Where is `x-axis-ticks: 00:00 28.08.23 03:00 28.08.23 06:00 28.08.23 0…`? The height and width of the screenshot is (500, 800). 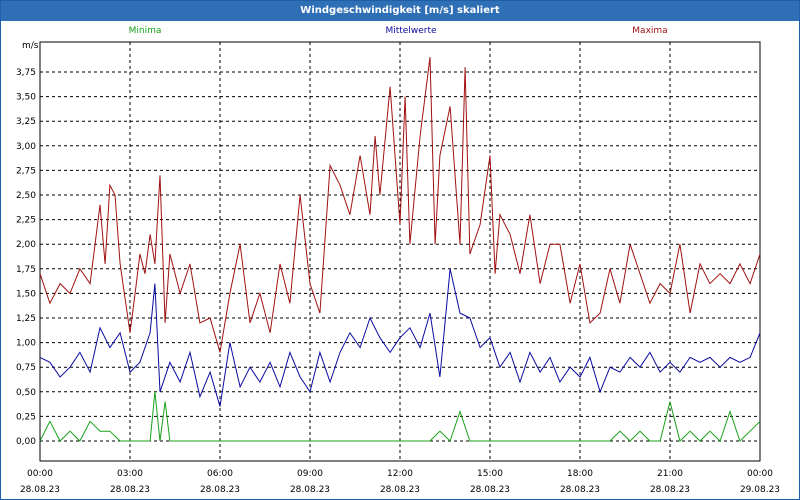
x-axis-ticks: 00:00 28.08.23 03:00 28.08.23 06:00 28.08.23 0… is located at coordinates (400, 482).